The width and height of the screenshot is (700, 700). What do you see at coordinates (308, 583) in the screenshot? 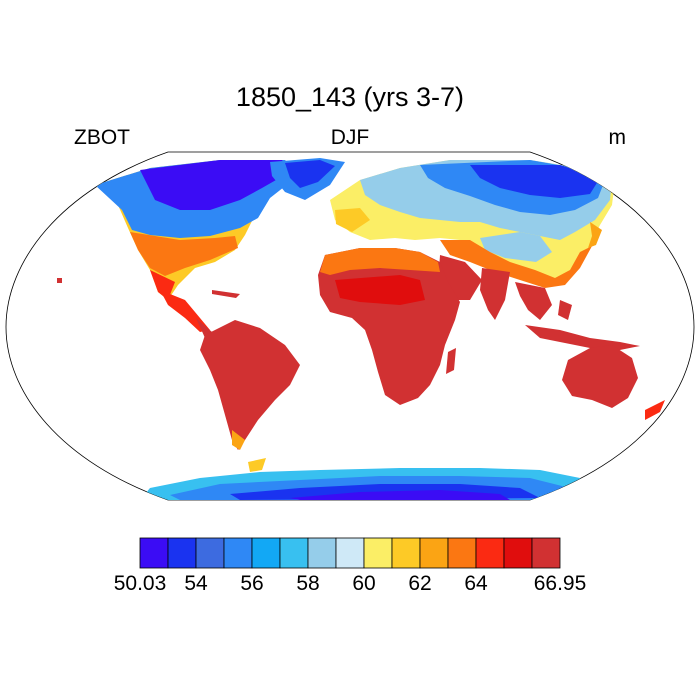
I see `colorbar-tick-label: 58` at bounding box center [308, 583].